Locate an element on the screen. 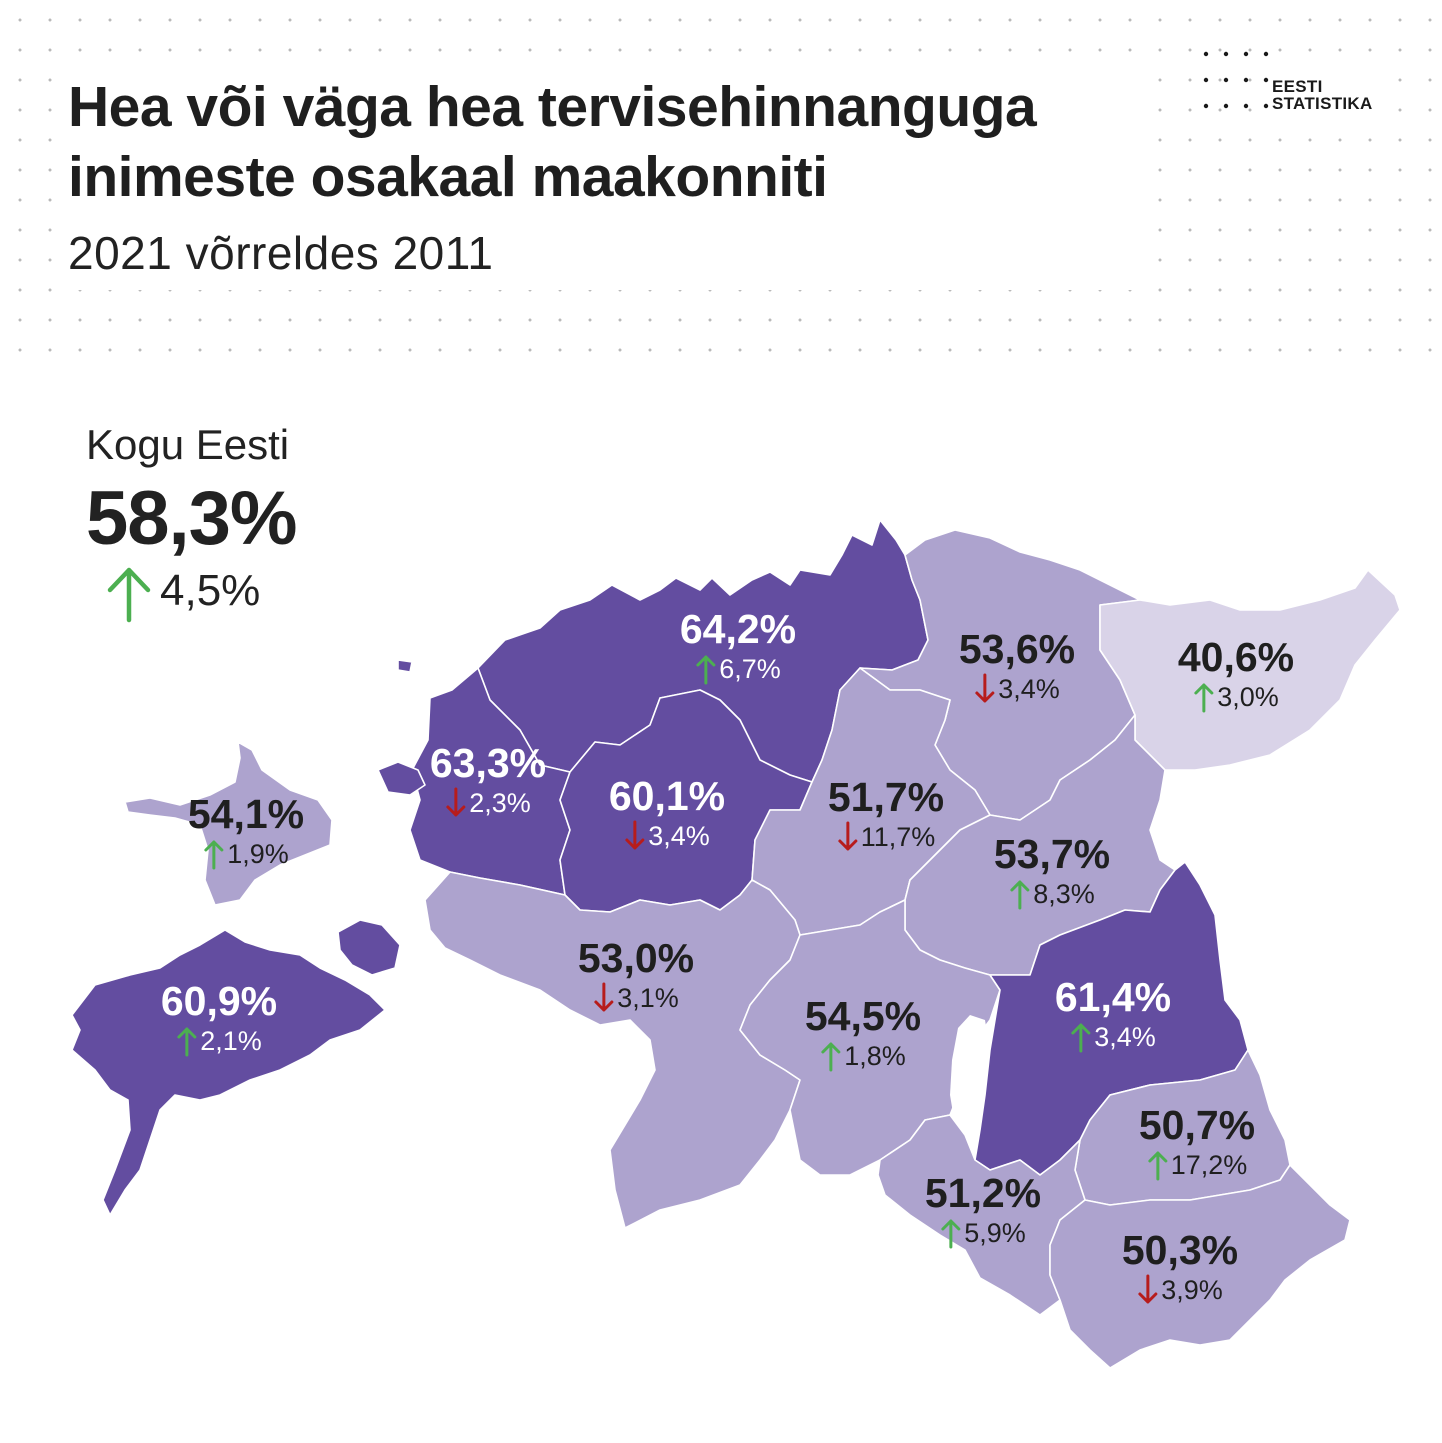 Image resolution: width=1442 pixels, height=1443 pixels. total-change-value: 4,5% is located at coordinates (210, 590).